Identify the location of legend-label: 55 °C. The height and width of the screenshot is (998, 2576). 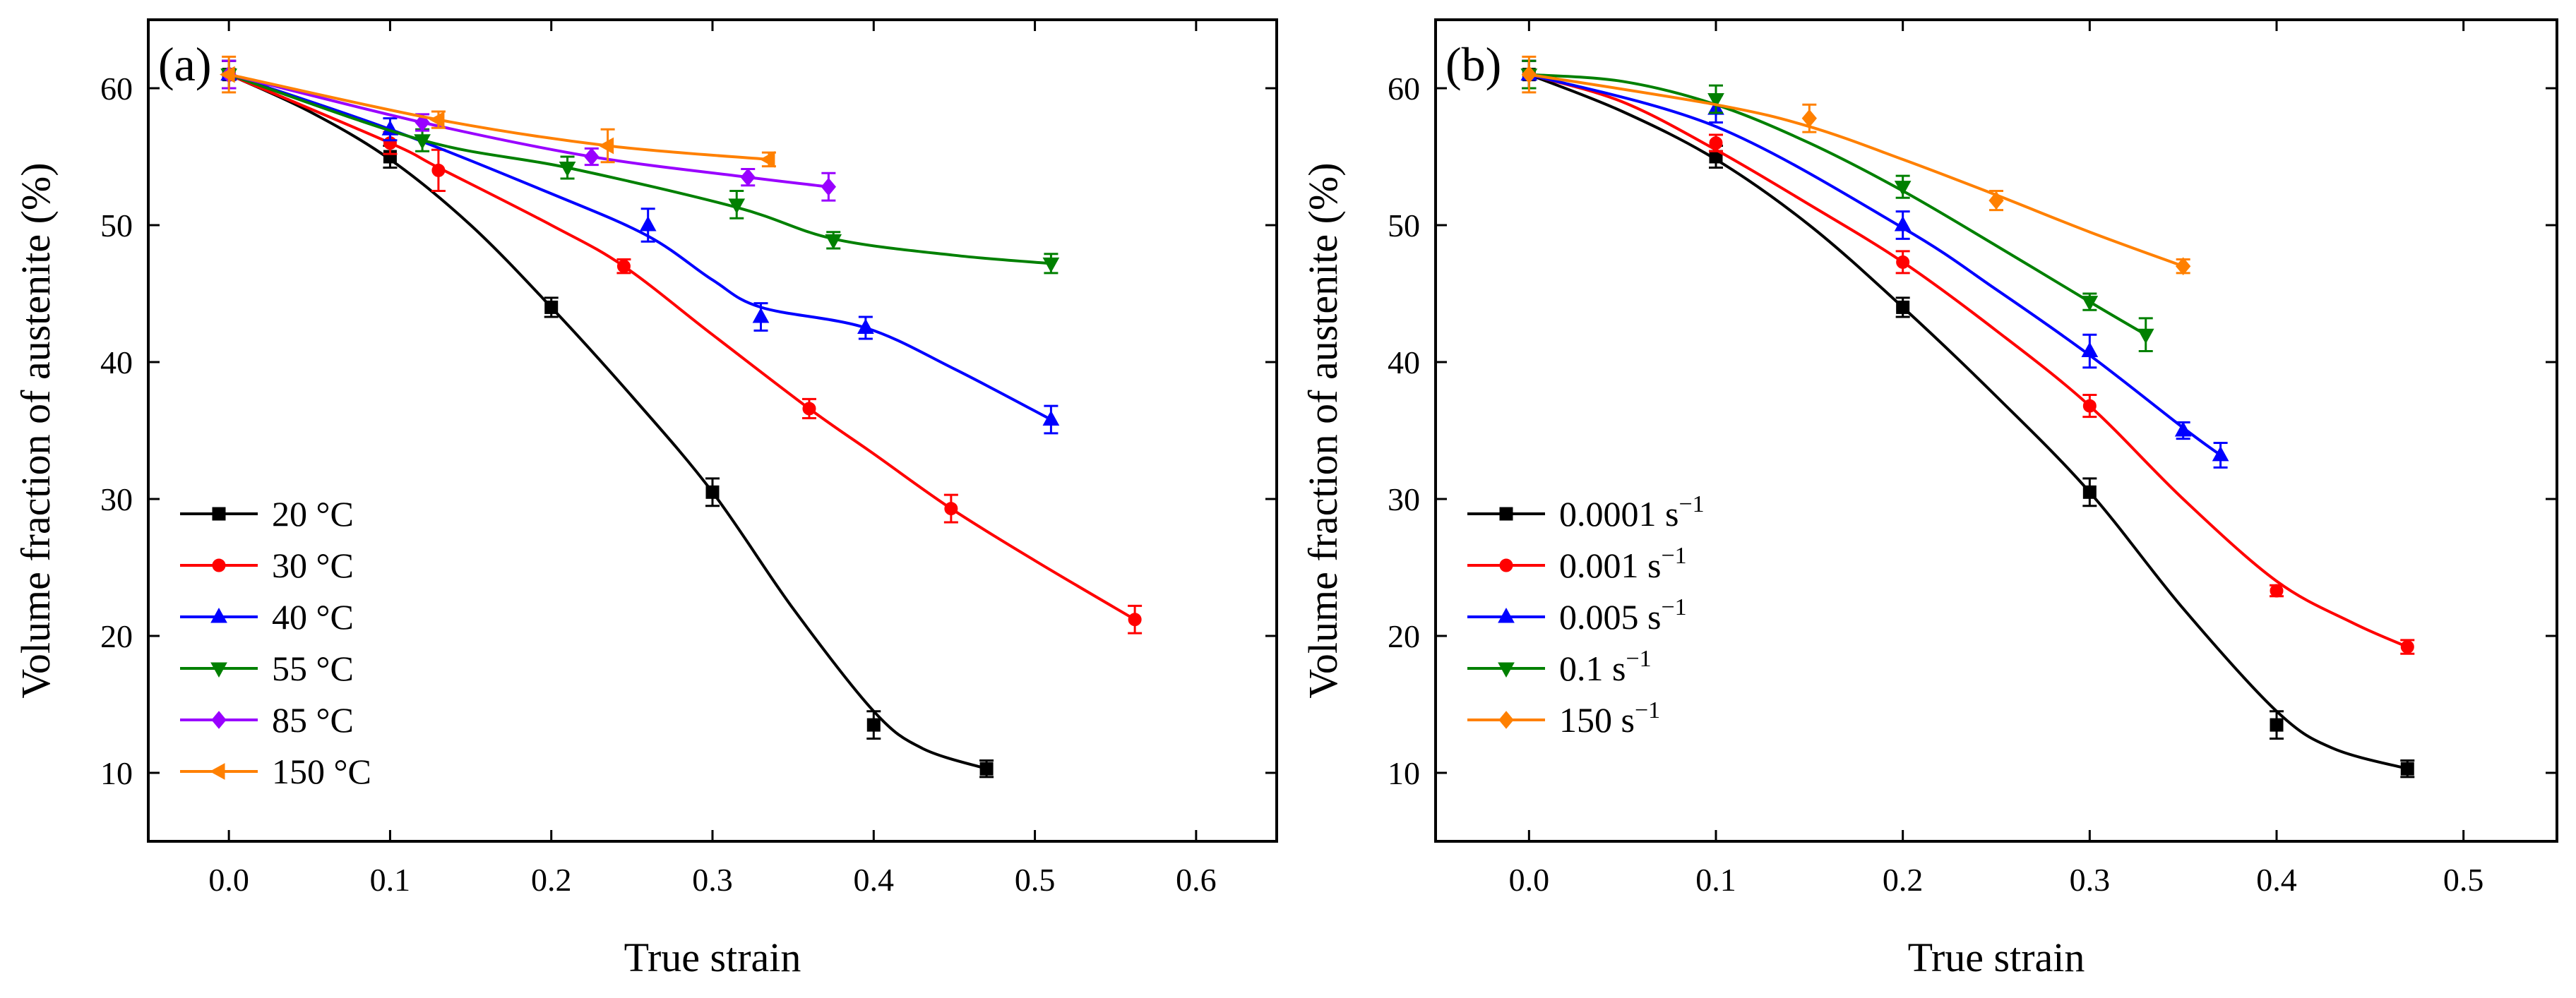
(313, 668).